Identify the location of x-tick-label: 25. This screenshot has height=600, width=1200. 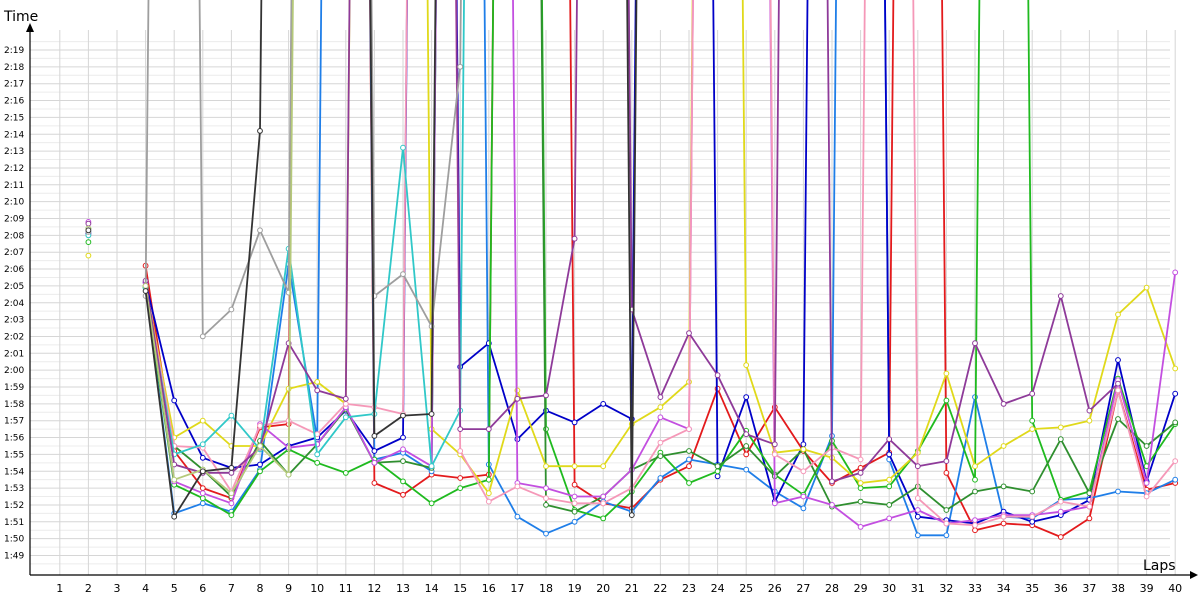
(746, 588).